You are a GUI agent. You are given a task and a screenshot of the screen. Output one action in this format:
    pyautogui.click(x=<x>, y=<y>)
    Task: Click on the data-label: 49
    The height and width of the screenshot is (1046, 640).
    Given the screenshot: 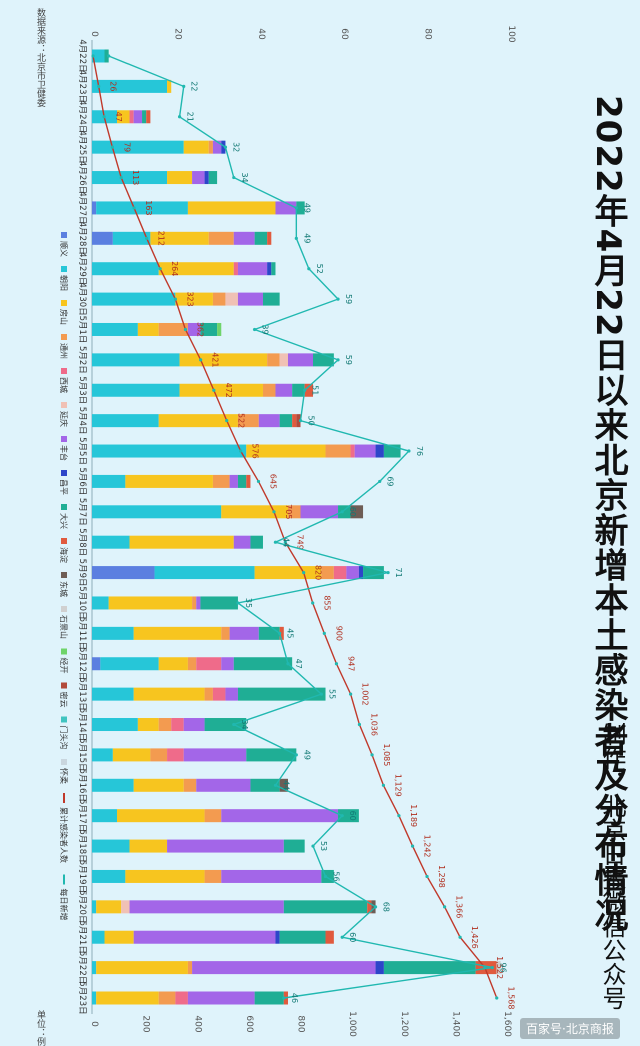 What is the action you would take?
    pyautogui.click(x=306, y=208)
    